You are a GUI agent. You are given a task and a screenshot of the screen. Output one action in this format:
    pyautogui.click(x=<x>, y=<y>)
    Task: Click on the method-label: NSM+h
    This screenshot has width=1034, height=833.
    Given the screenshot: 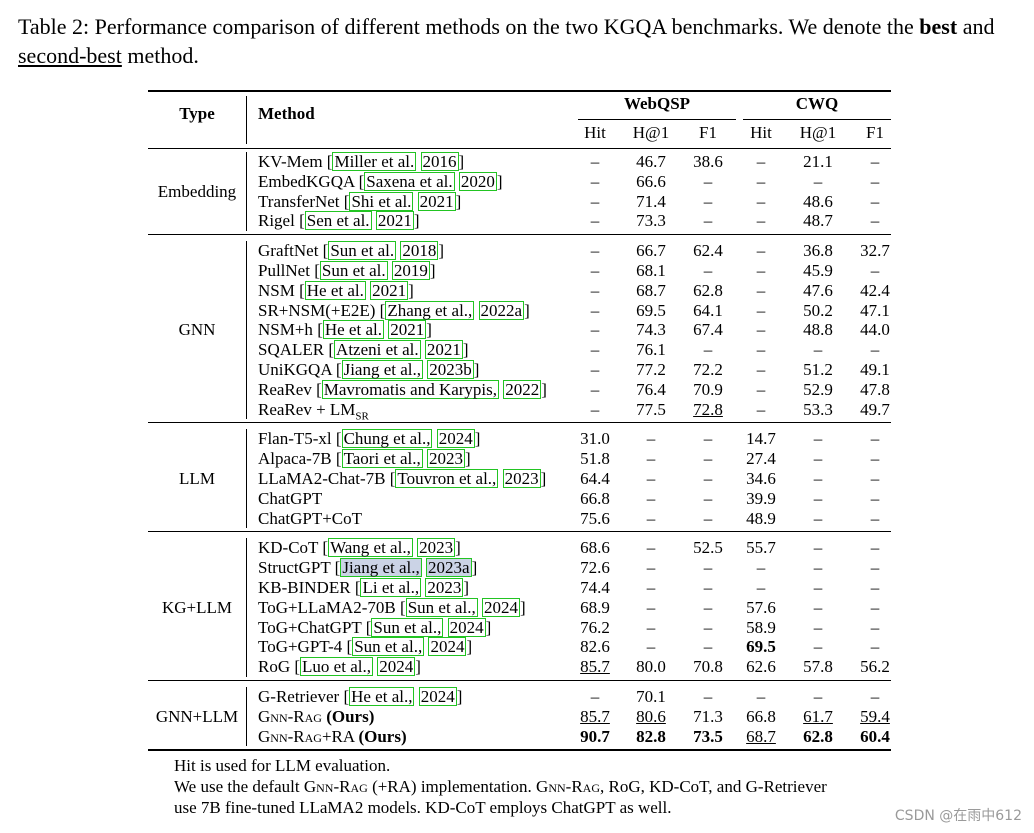 What is the action you would take?
    pyautogui.click(x=285, y=330)
    